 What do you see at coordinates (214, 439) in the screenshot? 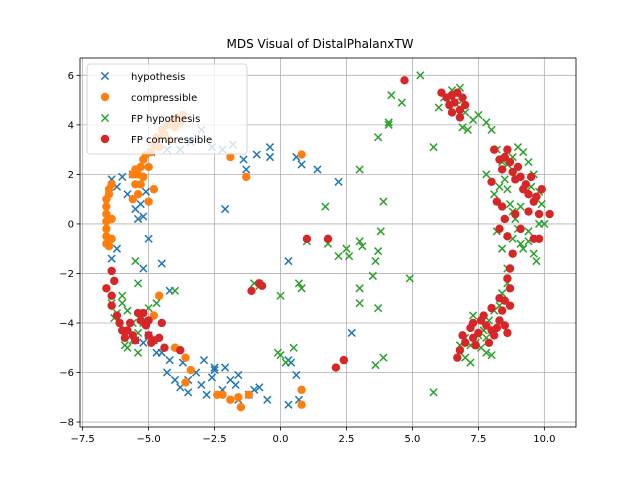
I see `x-tick-label: −2.5` at bounding box center [214, 439].